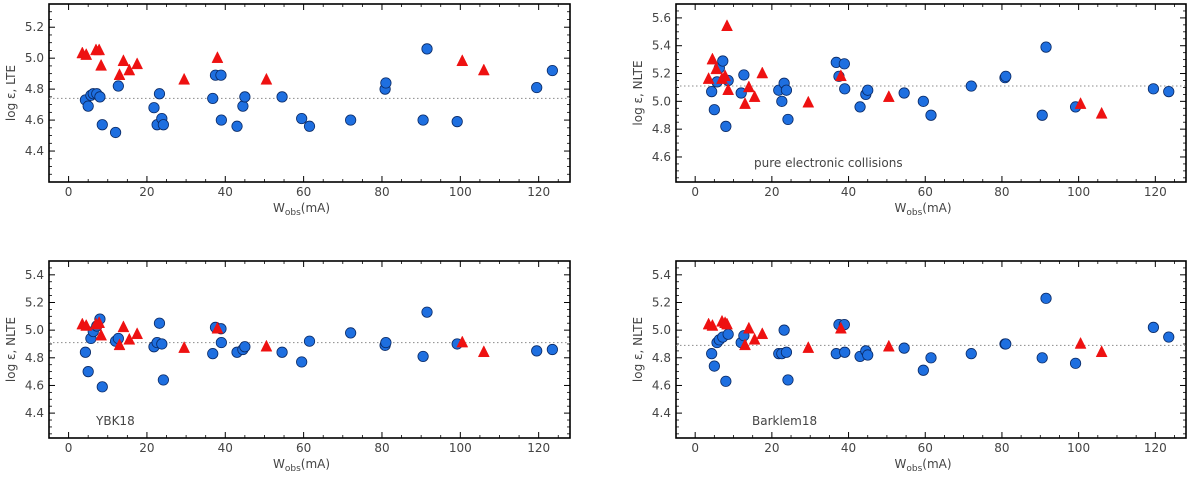  What do you see at coordinates (661, 302) in the screenshot?
I see `y-tick-label: 5.2` at bounding box center [661, 302].